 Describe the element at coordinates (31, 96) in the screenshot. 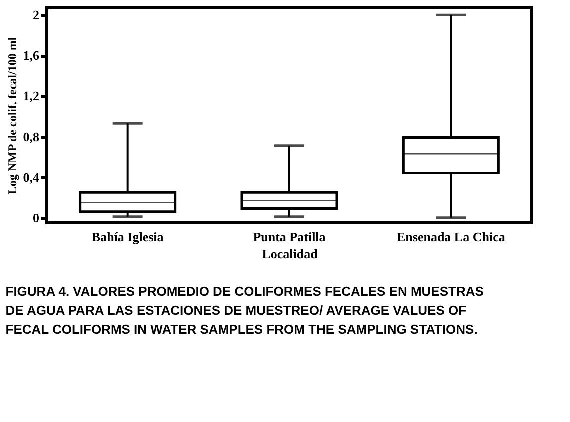

I see `y-tick-label: 1,2` at that location.